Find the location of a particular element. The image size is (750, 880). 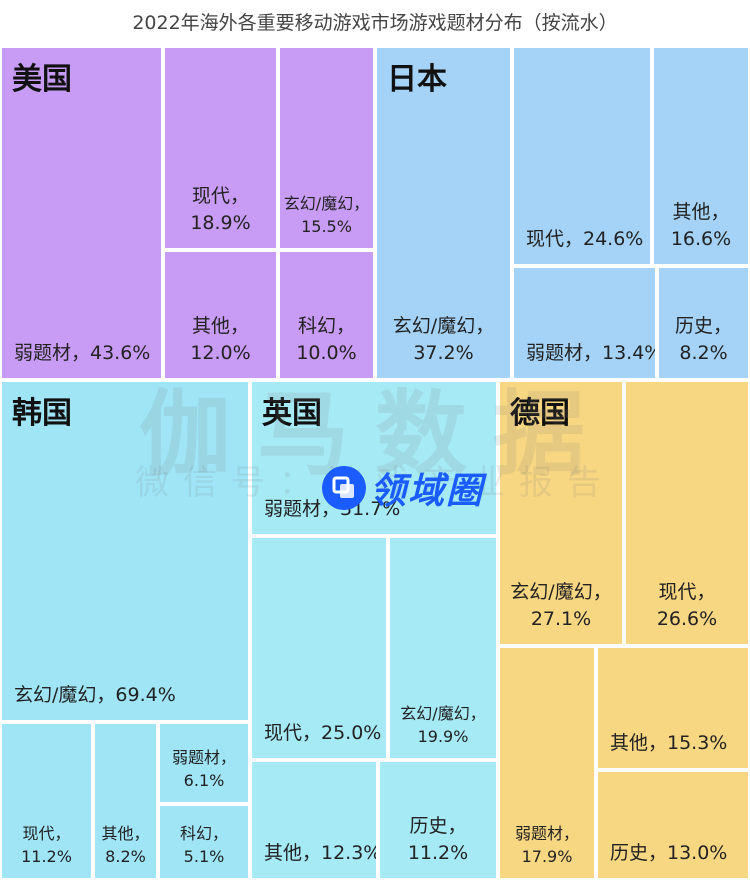

segment-label: 其他， 16.6% is located at coordinates (701, 225).